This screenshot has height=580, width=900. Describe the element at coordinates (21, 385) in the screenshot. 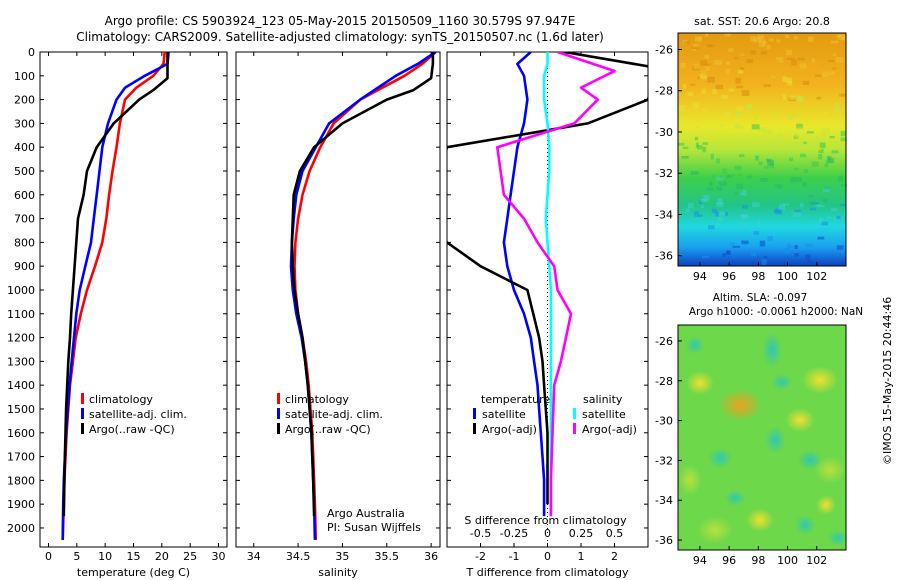

I see `y-tick-label: 1400` at that location.